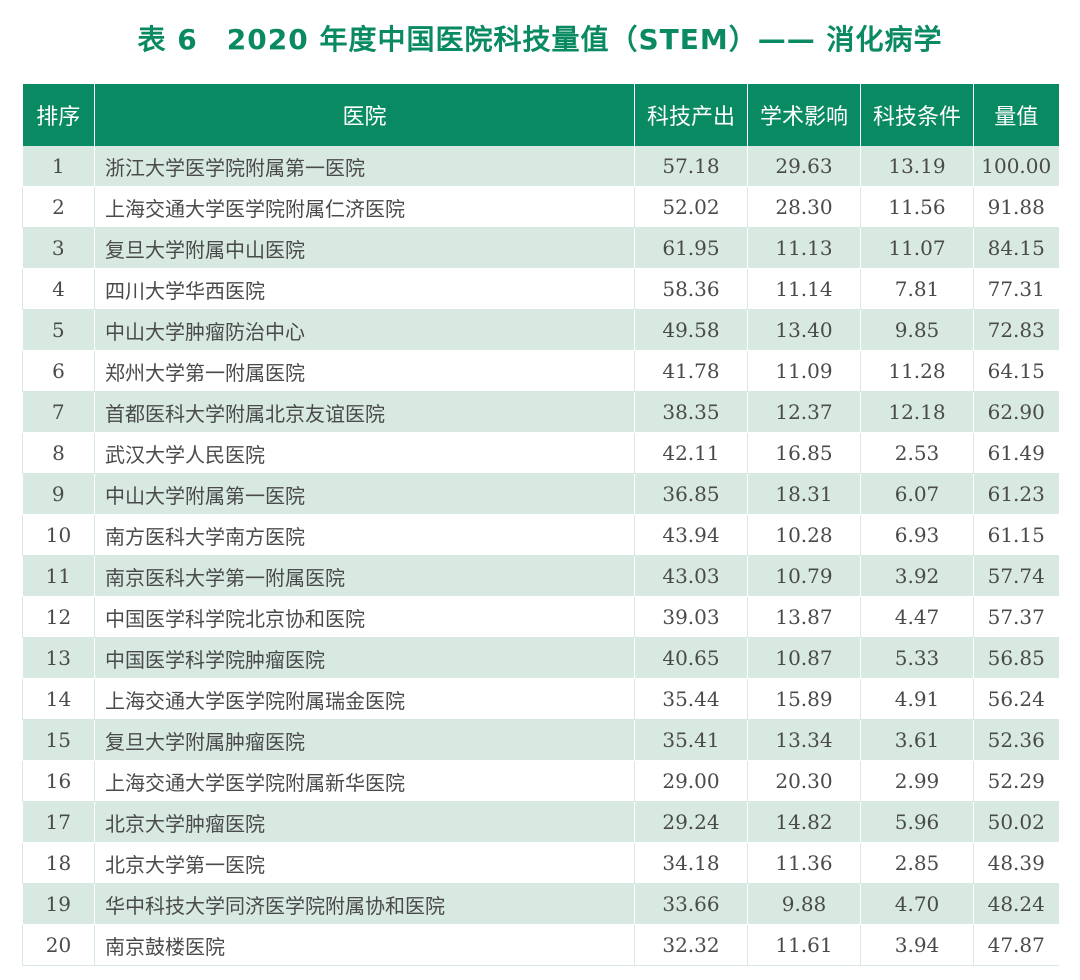 The image size is (1080, 980). Describe the element at coordinates (1016, 494) in the screenshot. I see `cell-score: 61.23` at that location.